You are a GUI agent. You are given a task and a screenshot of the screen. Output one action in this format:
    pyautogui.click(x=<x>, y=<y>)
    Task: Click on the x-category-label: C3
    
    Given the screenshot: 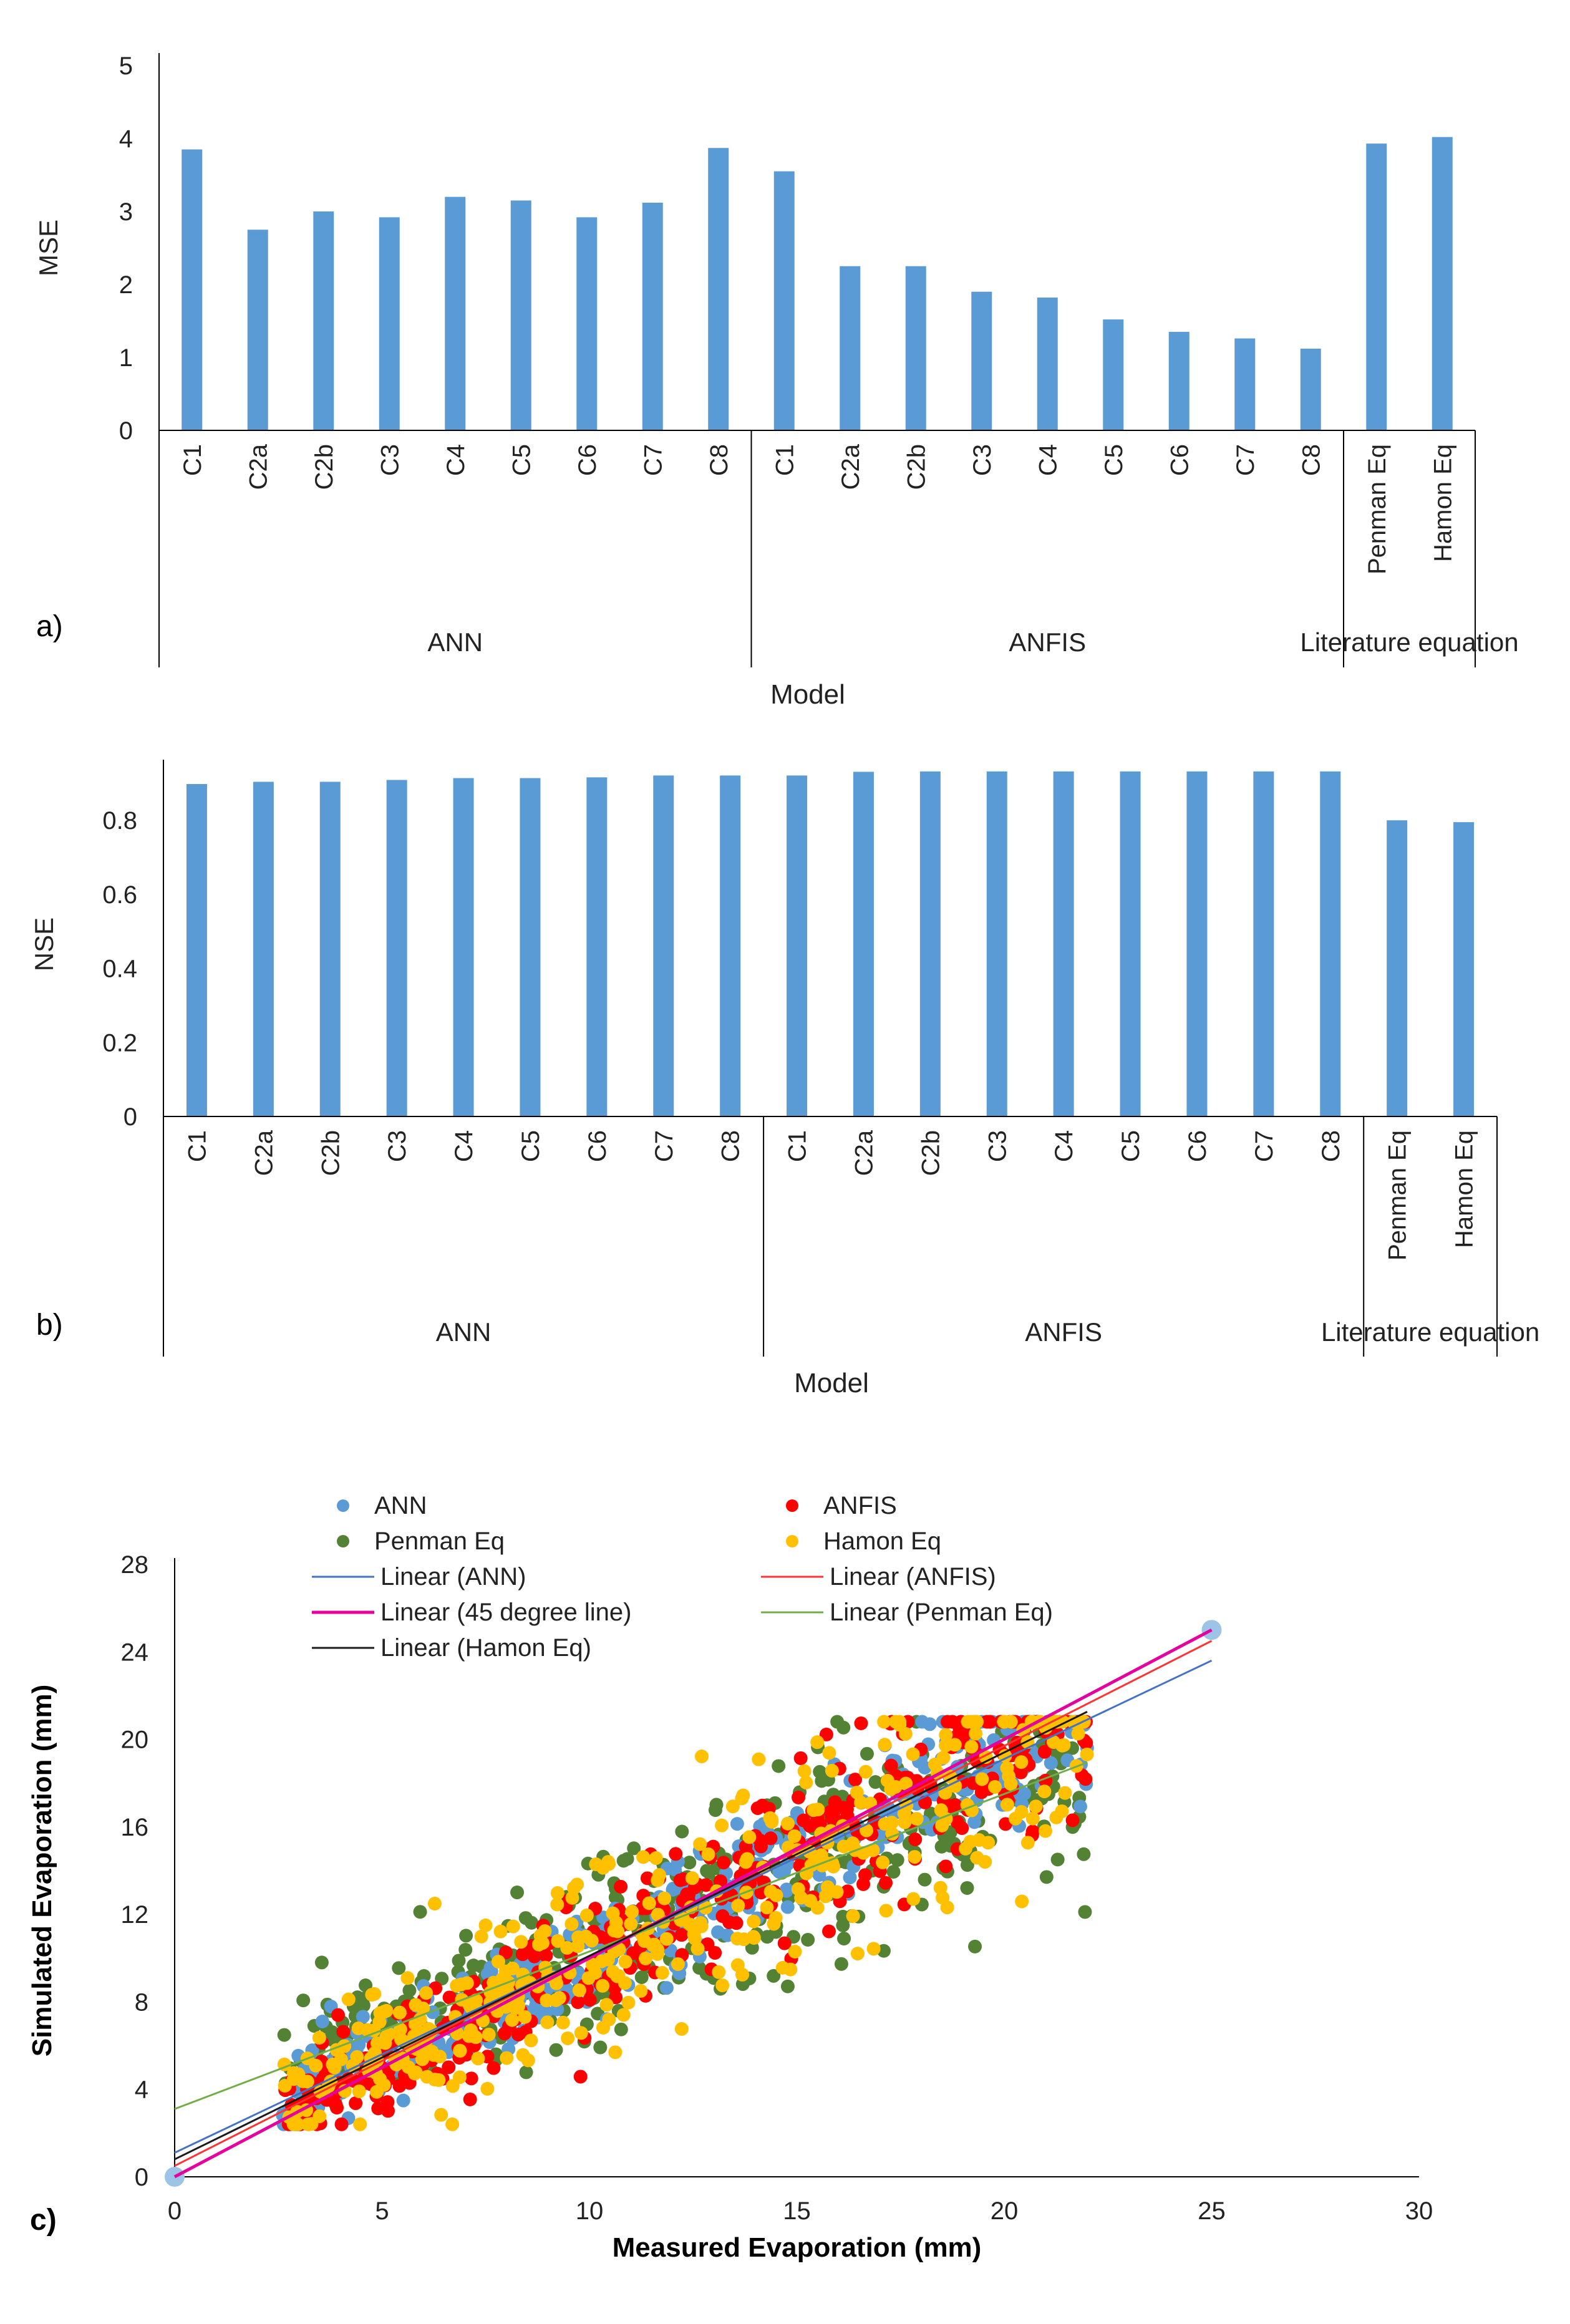 What is the action you would take?
    pyautogui.click(x=997, y=1146)
    